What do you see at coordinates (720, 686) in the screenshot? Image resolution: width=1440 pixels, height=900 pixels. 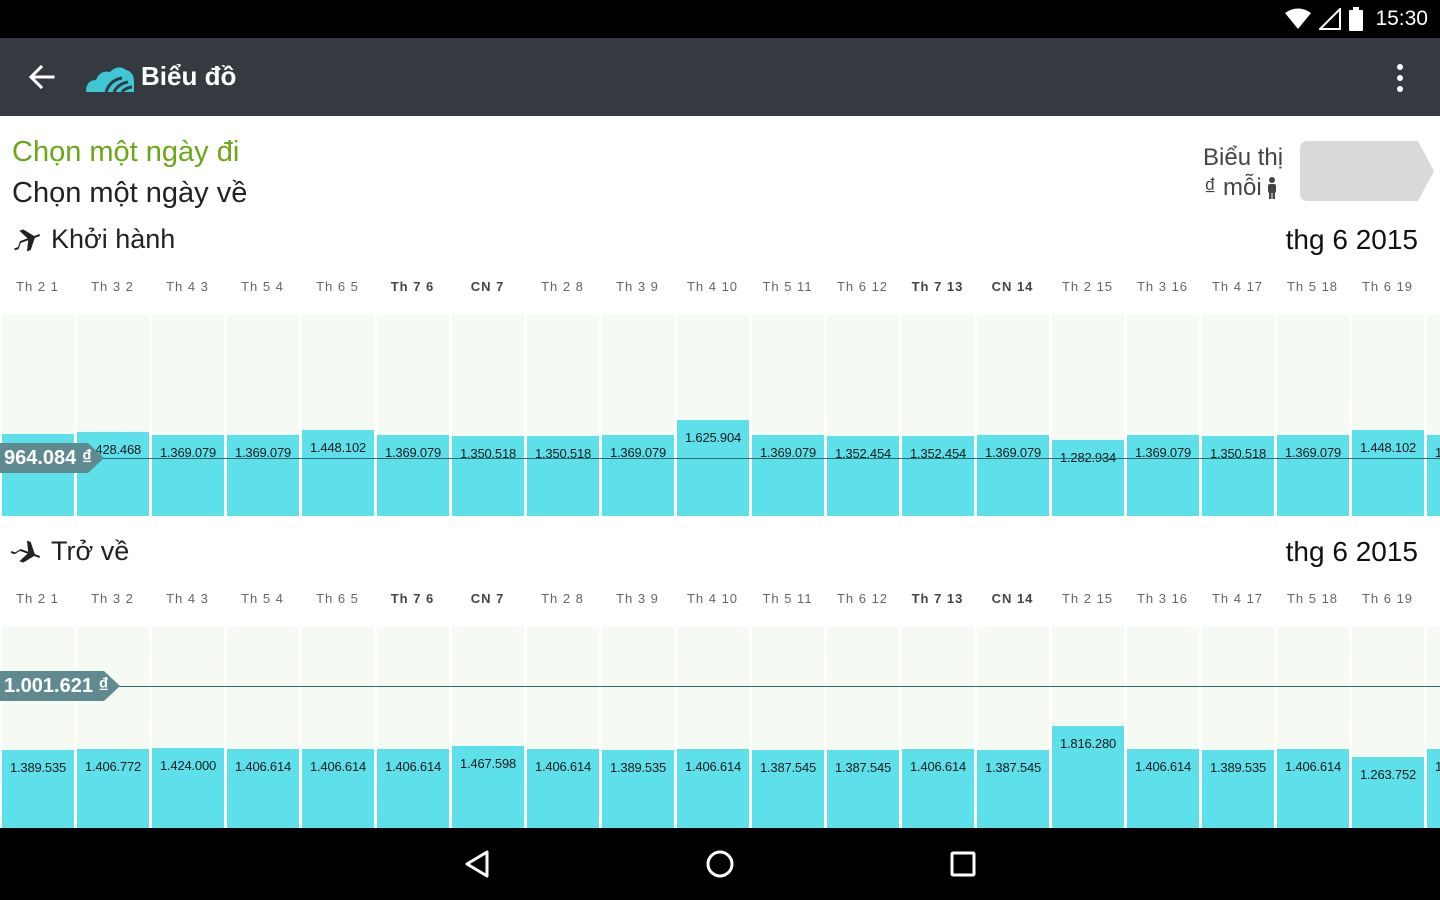 I see `average-price-line` at bounding box center [720, 686].